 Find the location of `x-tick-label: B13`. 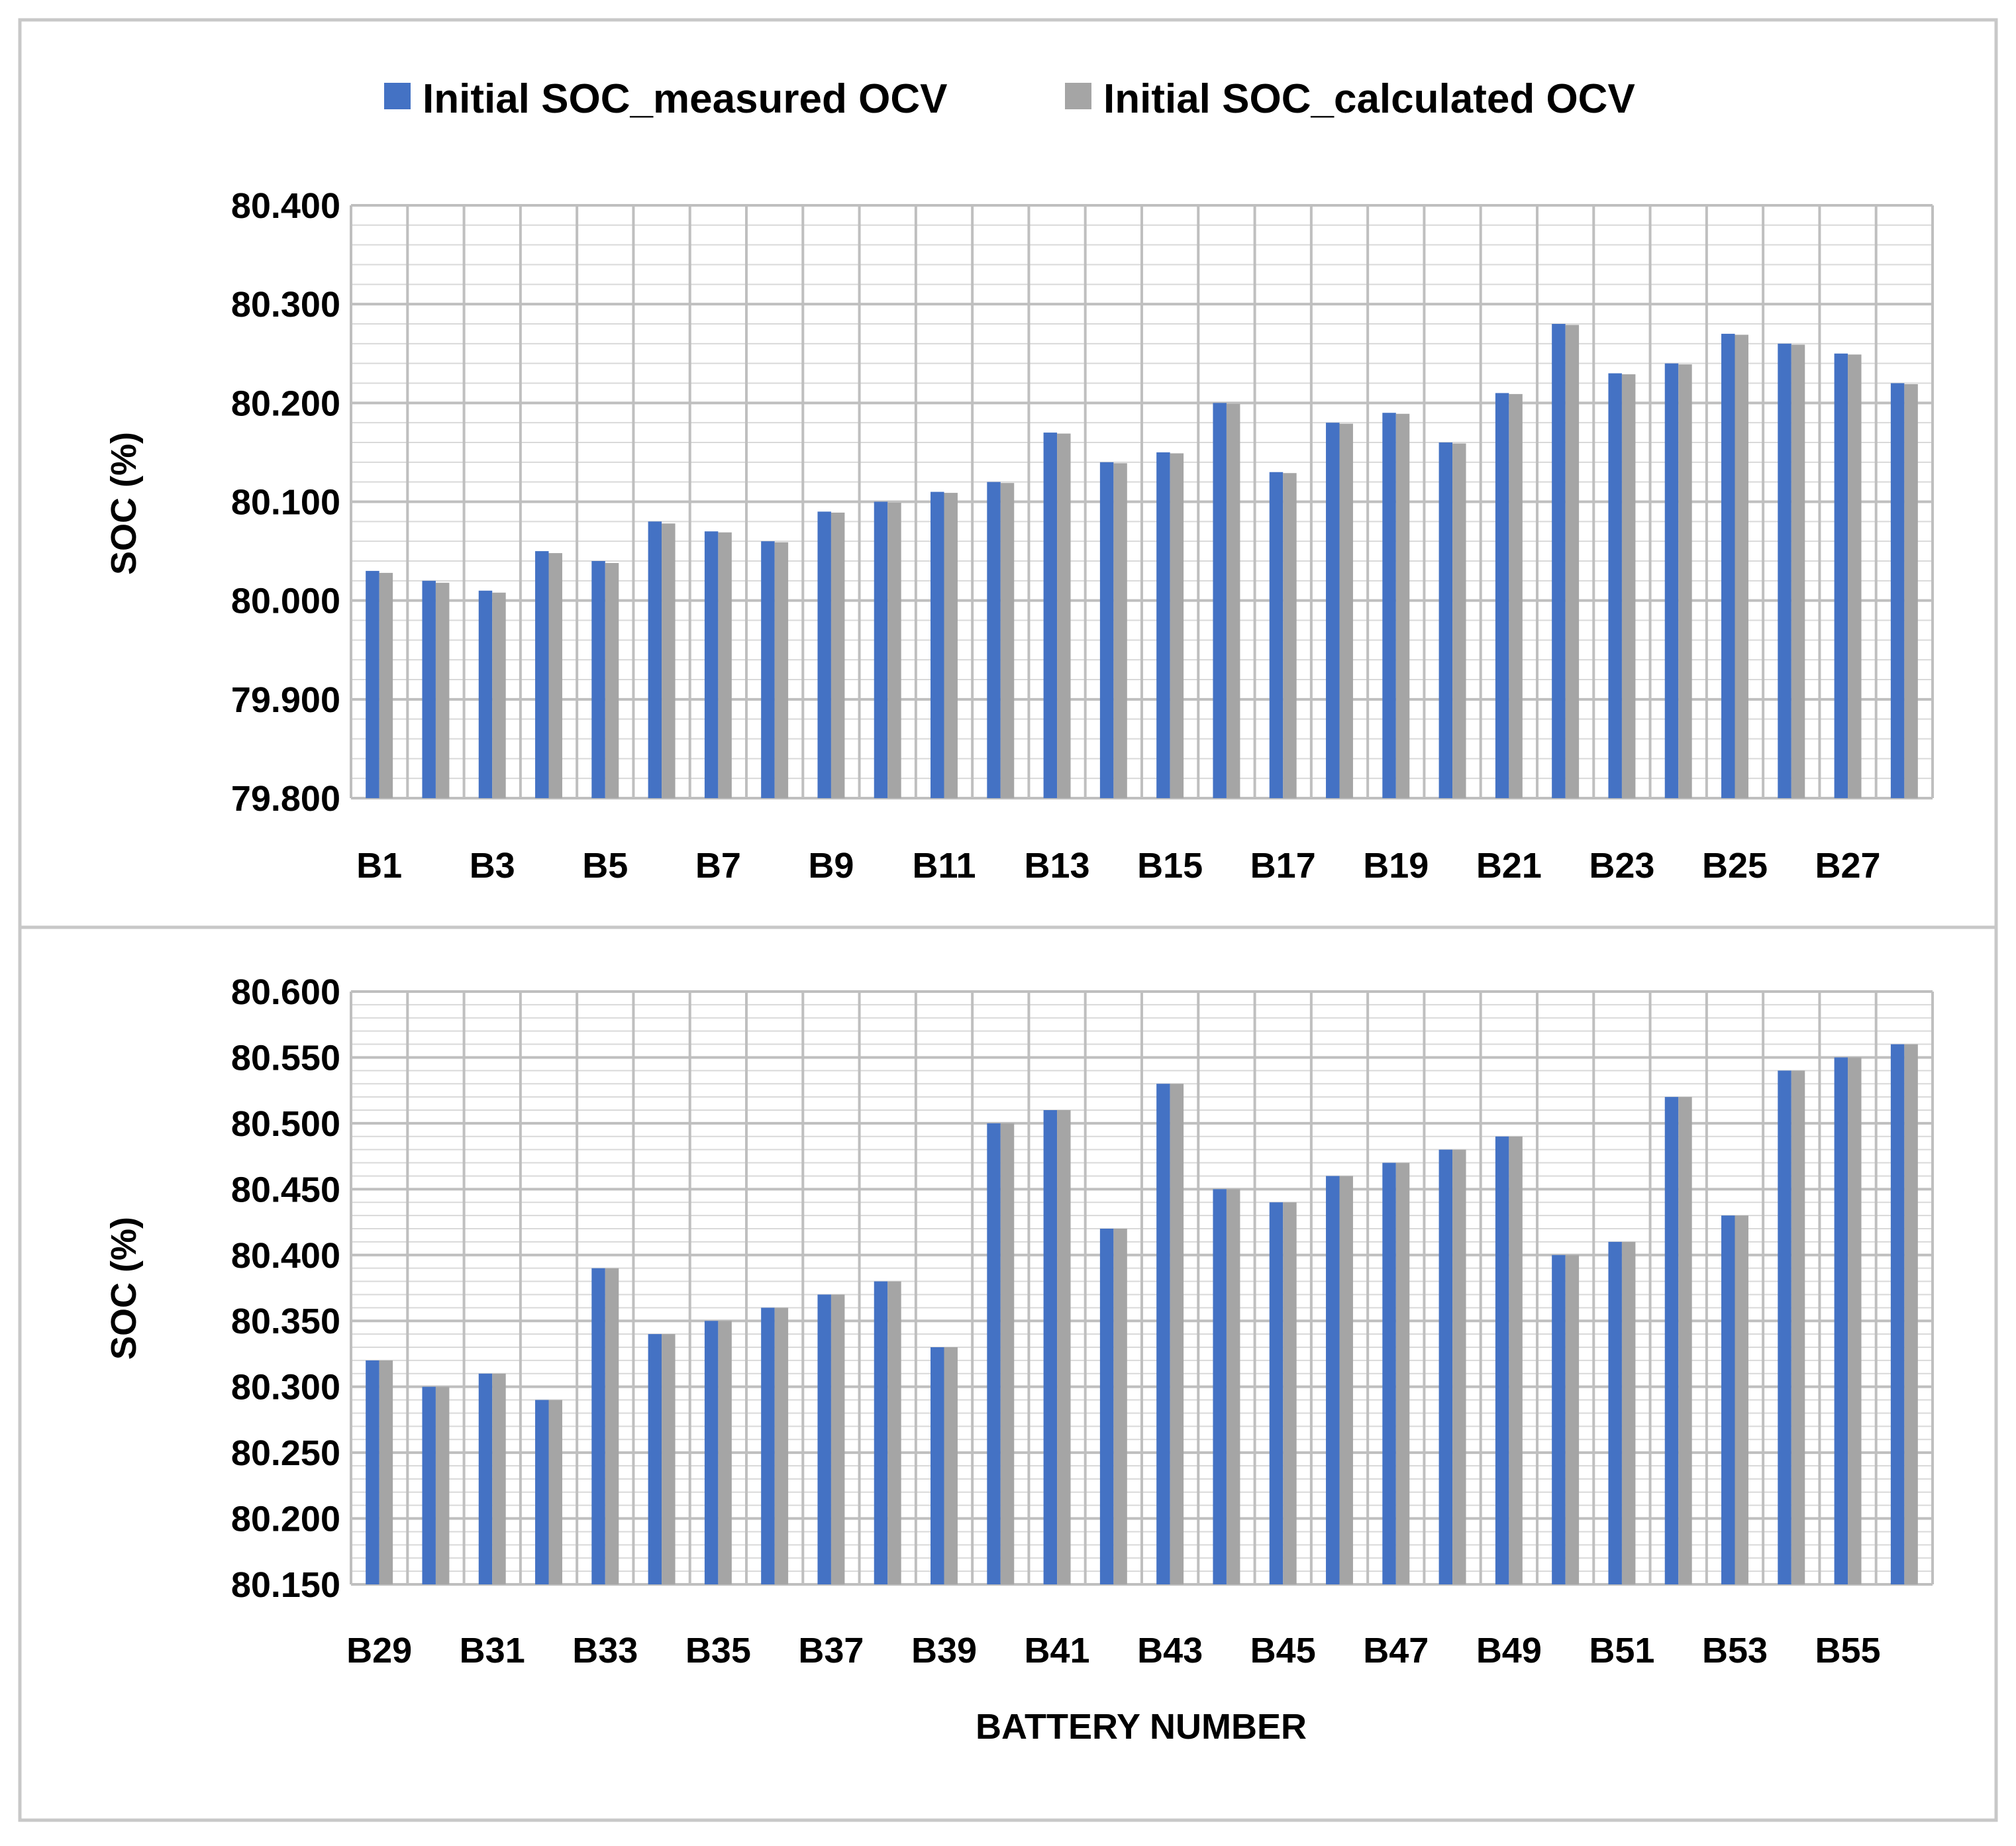

x-tick-label: B13 is located at coordinates (1057, 866).